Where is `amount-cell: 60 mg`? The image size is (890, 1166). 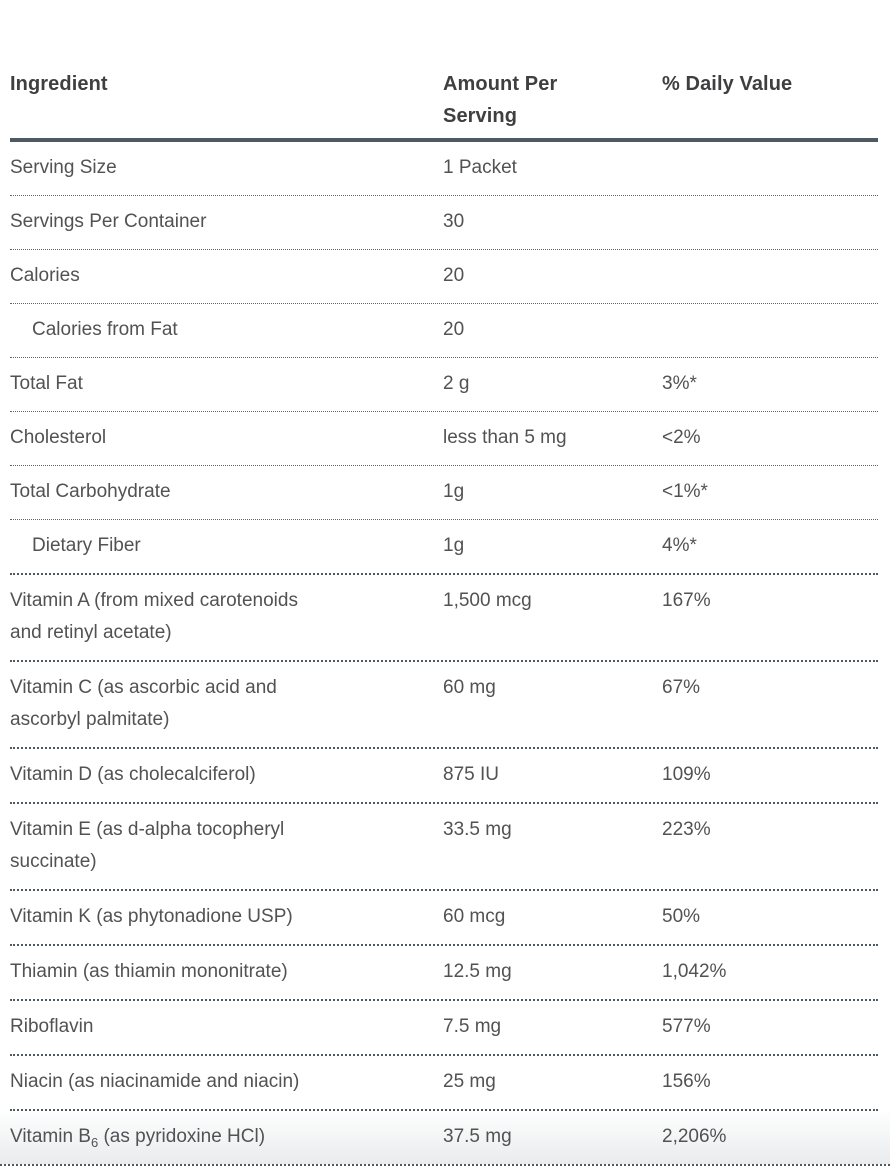 amount-cell: 60 mg is located at coordinates (469, 687).